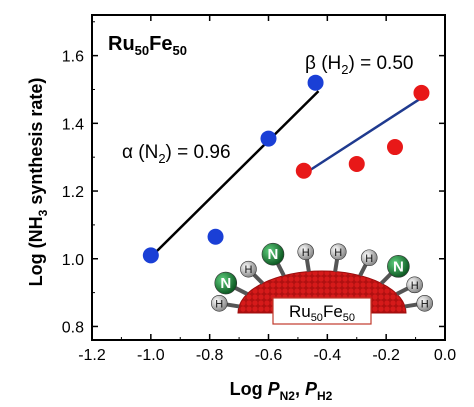 The image size is (474, 407). I want to click on y-tick-label: 1.6, so click(73, 57).